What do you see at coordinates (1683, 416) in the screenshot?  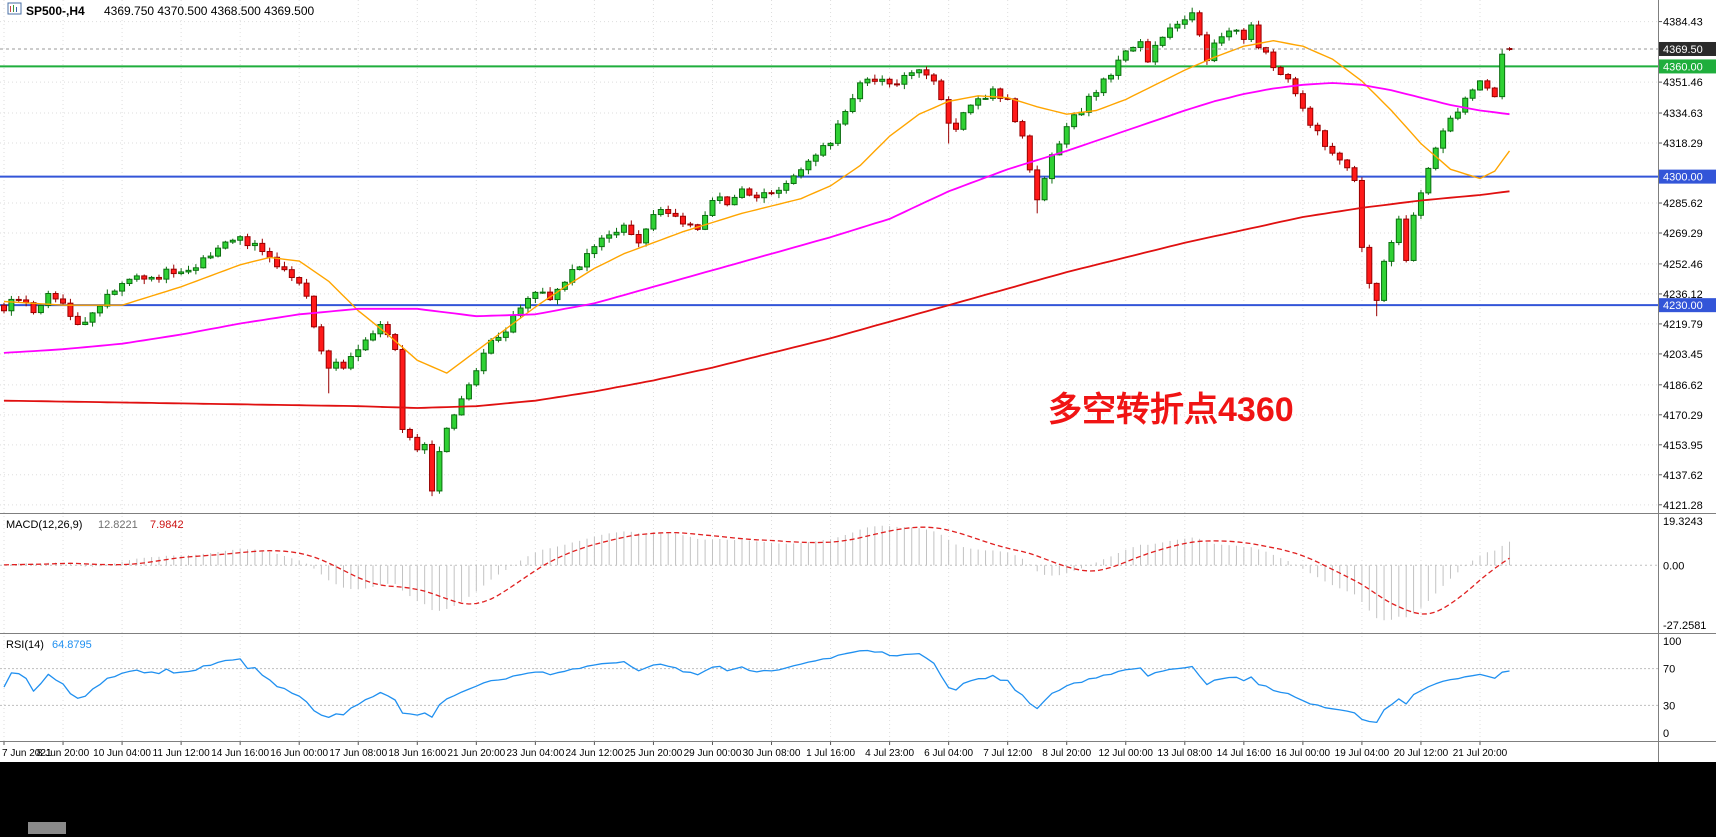 I see `price-tick-label: 4170.29` at bounding box center [1683, 416].